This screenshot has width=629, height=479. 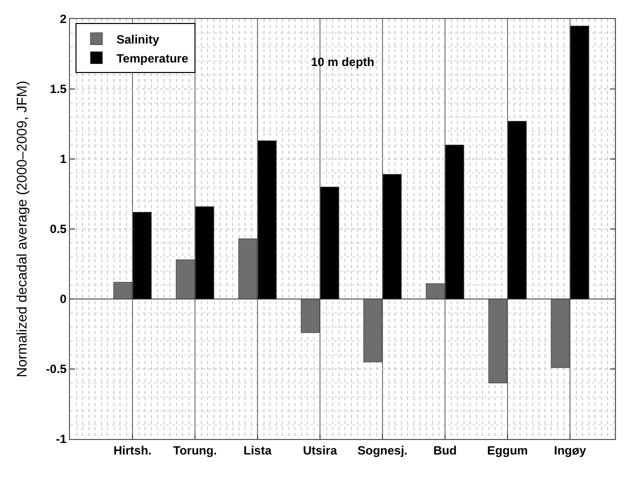 What do you see at coordinates (152, 58) in the screenshot?
I see `legend-label: Temperature` at bounding box center [152, 58].